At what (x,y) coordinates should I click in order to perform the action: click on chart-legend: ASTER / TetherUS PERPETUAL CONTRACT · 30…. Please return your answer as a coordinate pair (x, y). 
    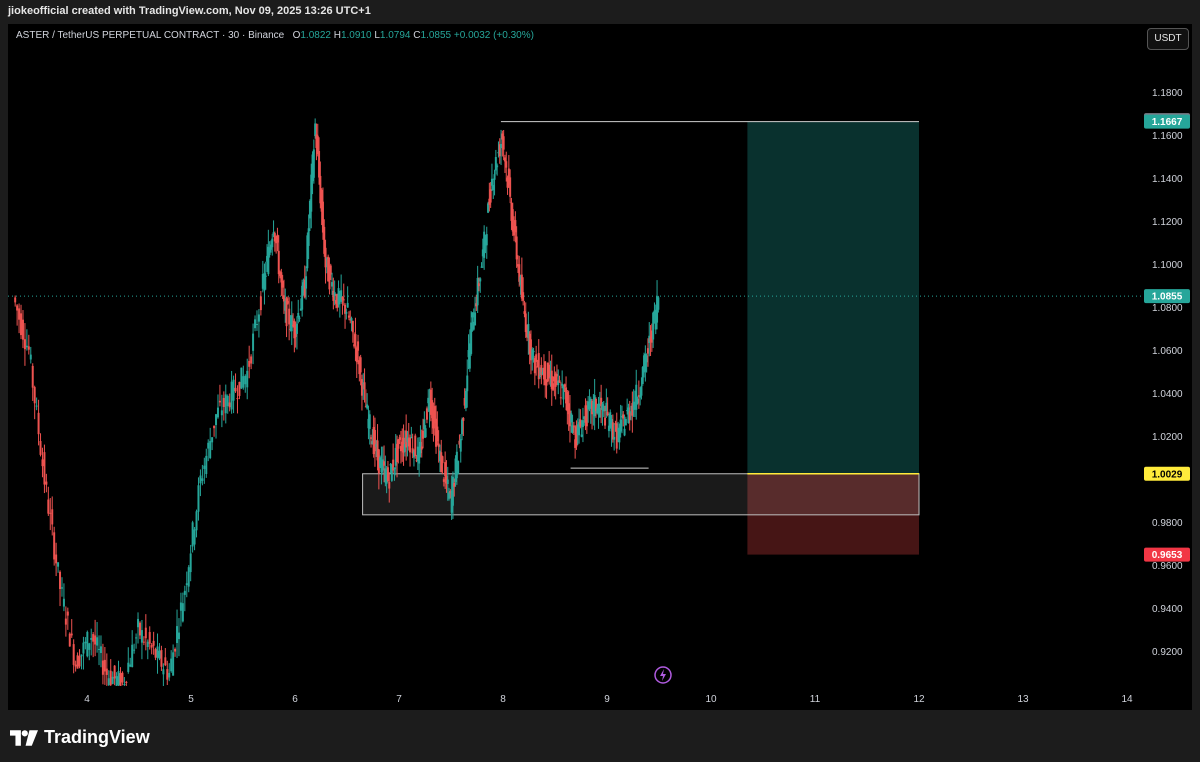
    Looking at the image, I should click on (275, 35).